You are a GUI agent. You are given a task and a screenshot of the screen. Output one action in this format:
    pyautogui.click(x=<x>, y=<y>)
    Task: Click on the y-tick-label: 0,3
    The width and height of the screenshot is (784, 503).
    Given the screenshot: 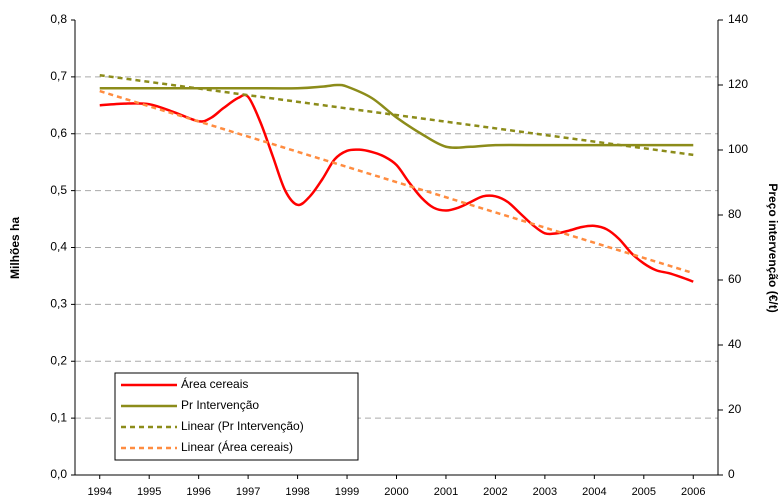 What is the action you would take?
    pyautogui.click(x=58, y=304)
    